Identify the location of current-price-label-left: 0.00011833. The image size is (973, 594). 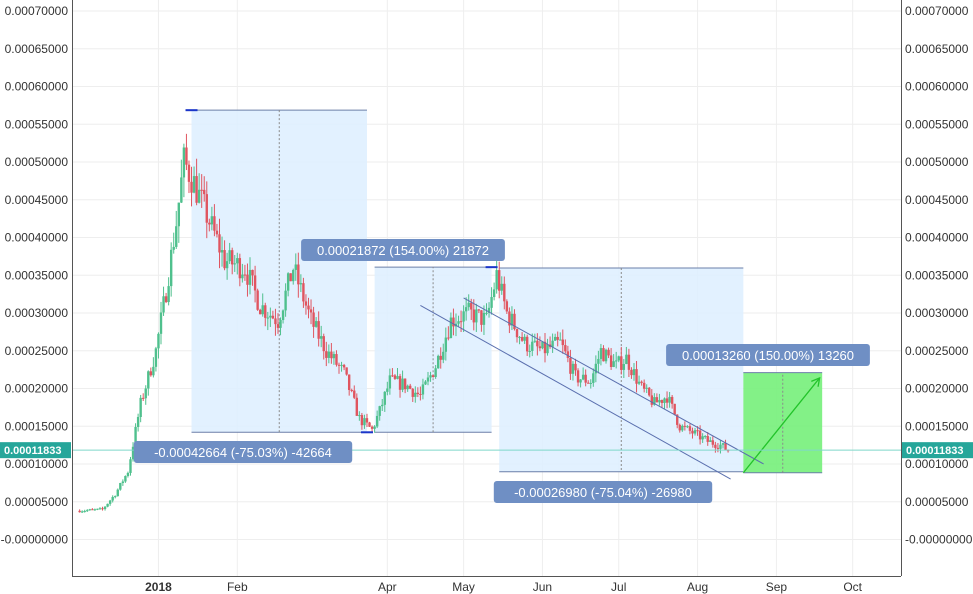
(33, 451).